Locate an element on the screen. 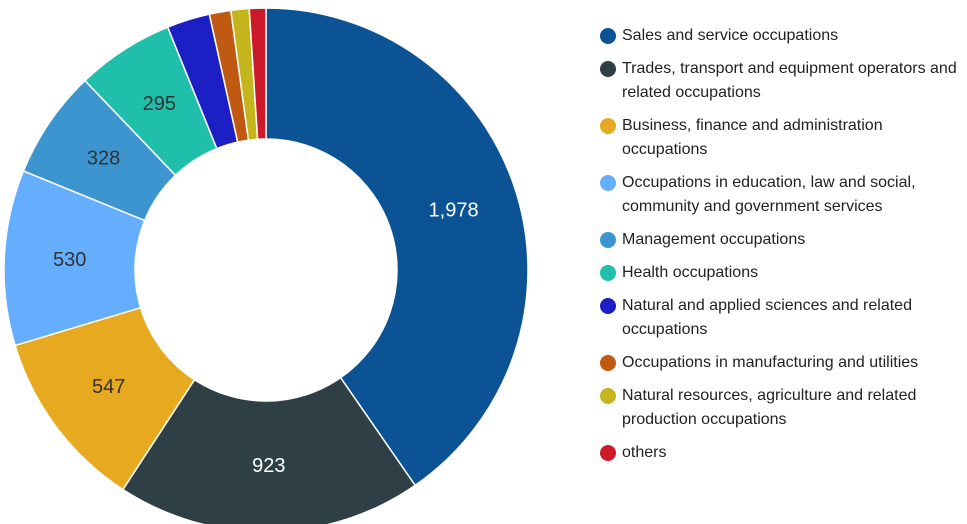  data-label: 530 is located at coordinates (69, 260).